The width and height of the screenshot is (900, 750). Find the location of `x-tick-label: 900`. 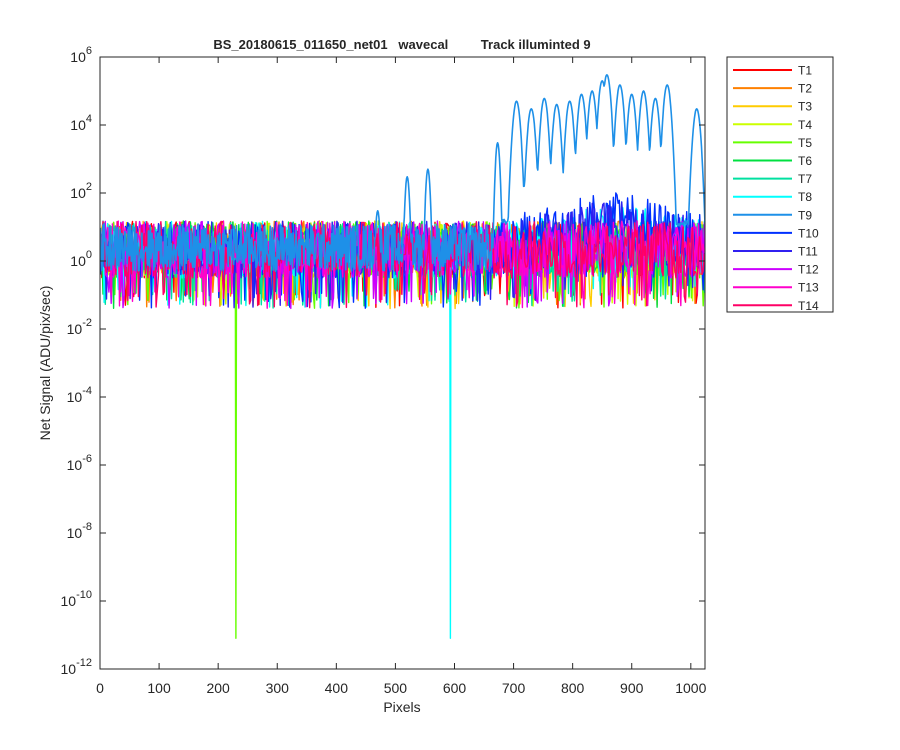

x-tick-label: 900 is located at coordinates (632, 688).